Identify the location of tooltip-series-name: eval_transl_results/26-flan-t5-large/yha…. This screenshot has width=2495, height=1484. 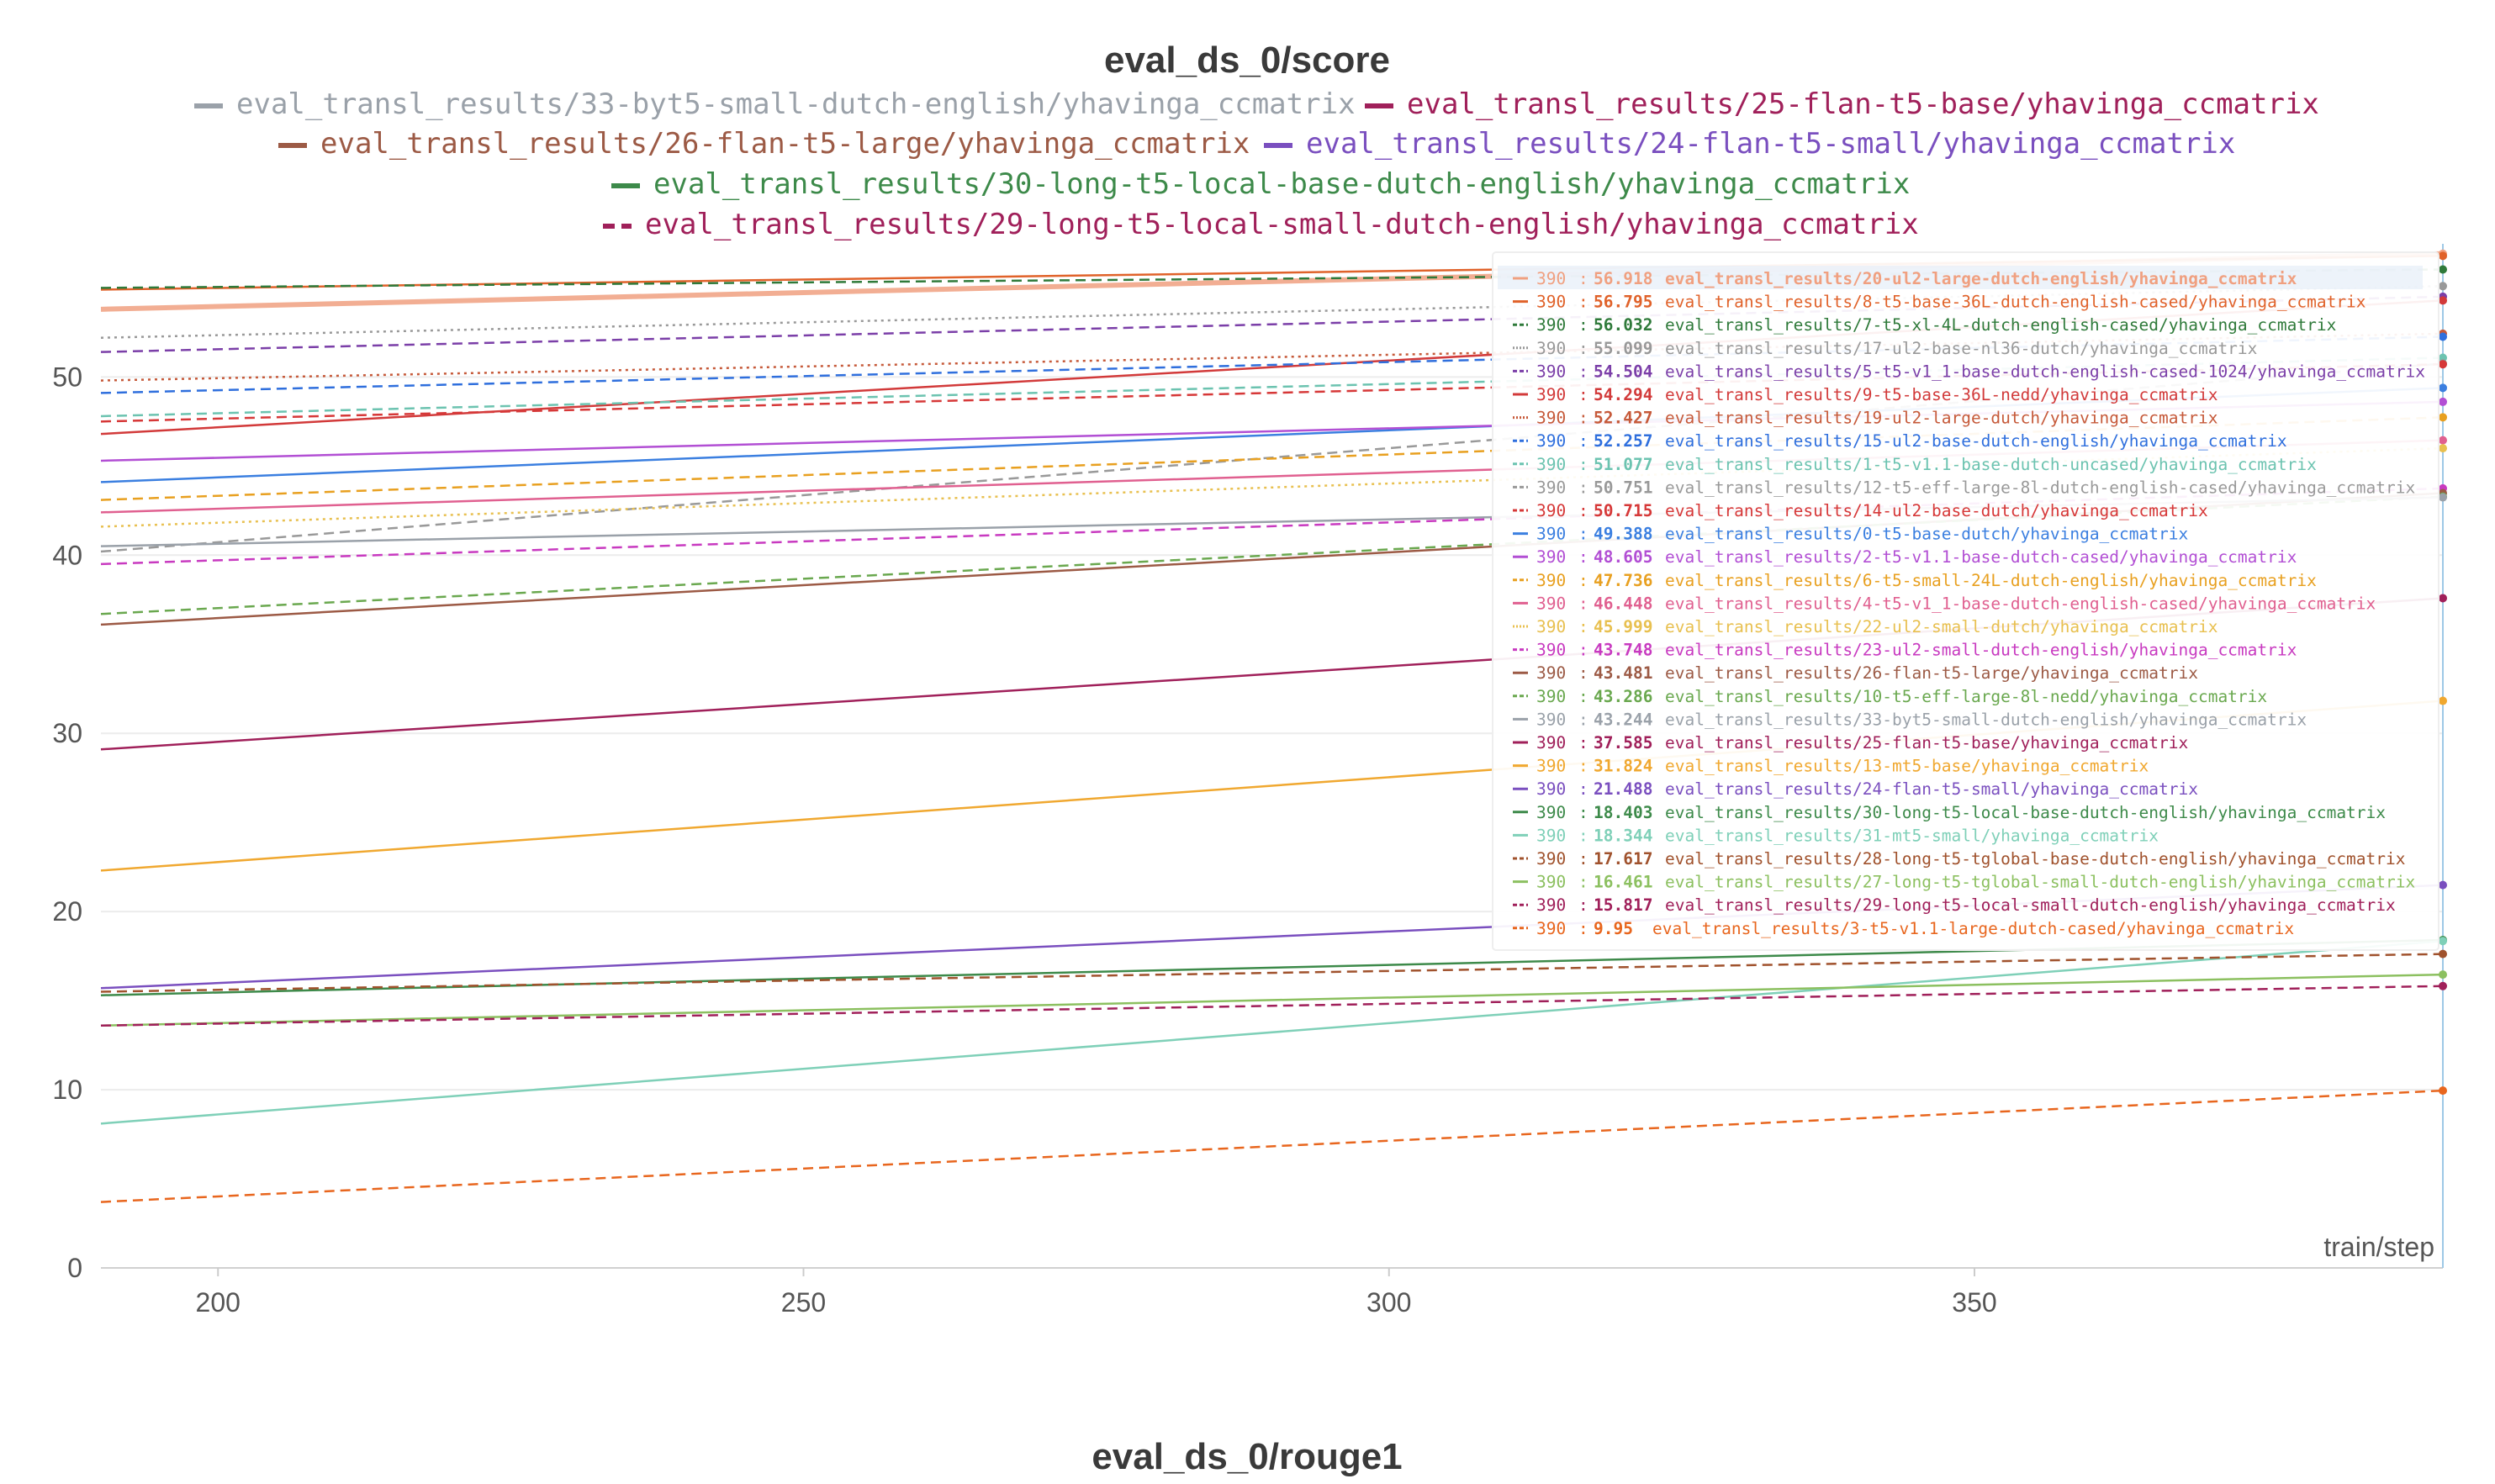
(1931, 673).